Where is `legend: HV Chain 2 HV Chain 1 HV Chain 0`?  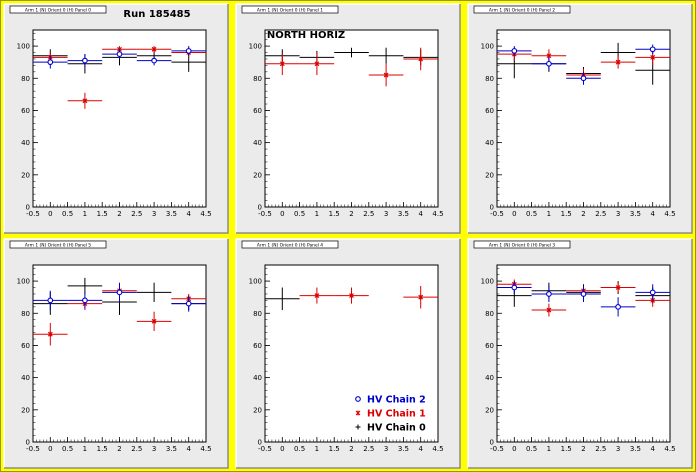
legend: HV Chain 2 HV Chain 1 HV Chain 0 is located at coordinates (390, 414).